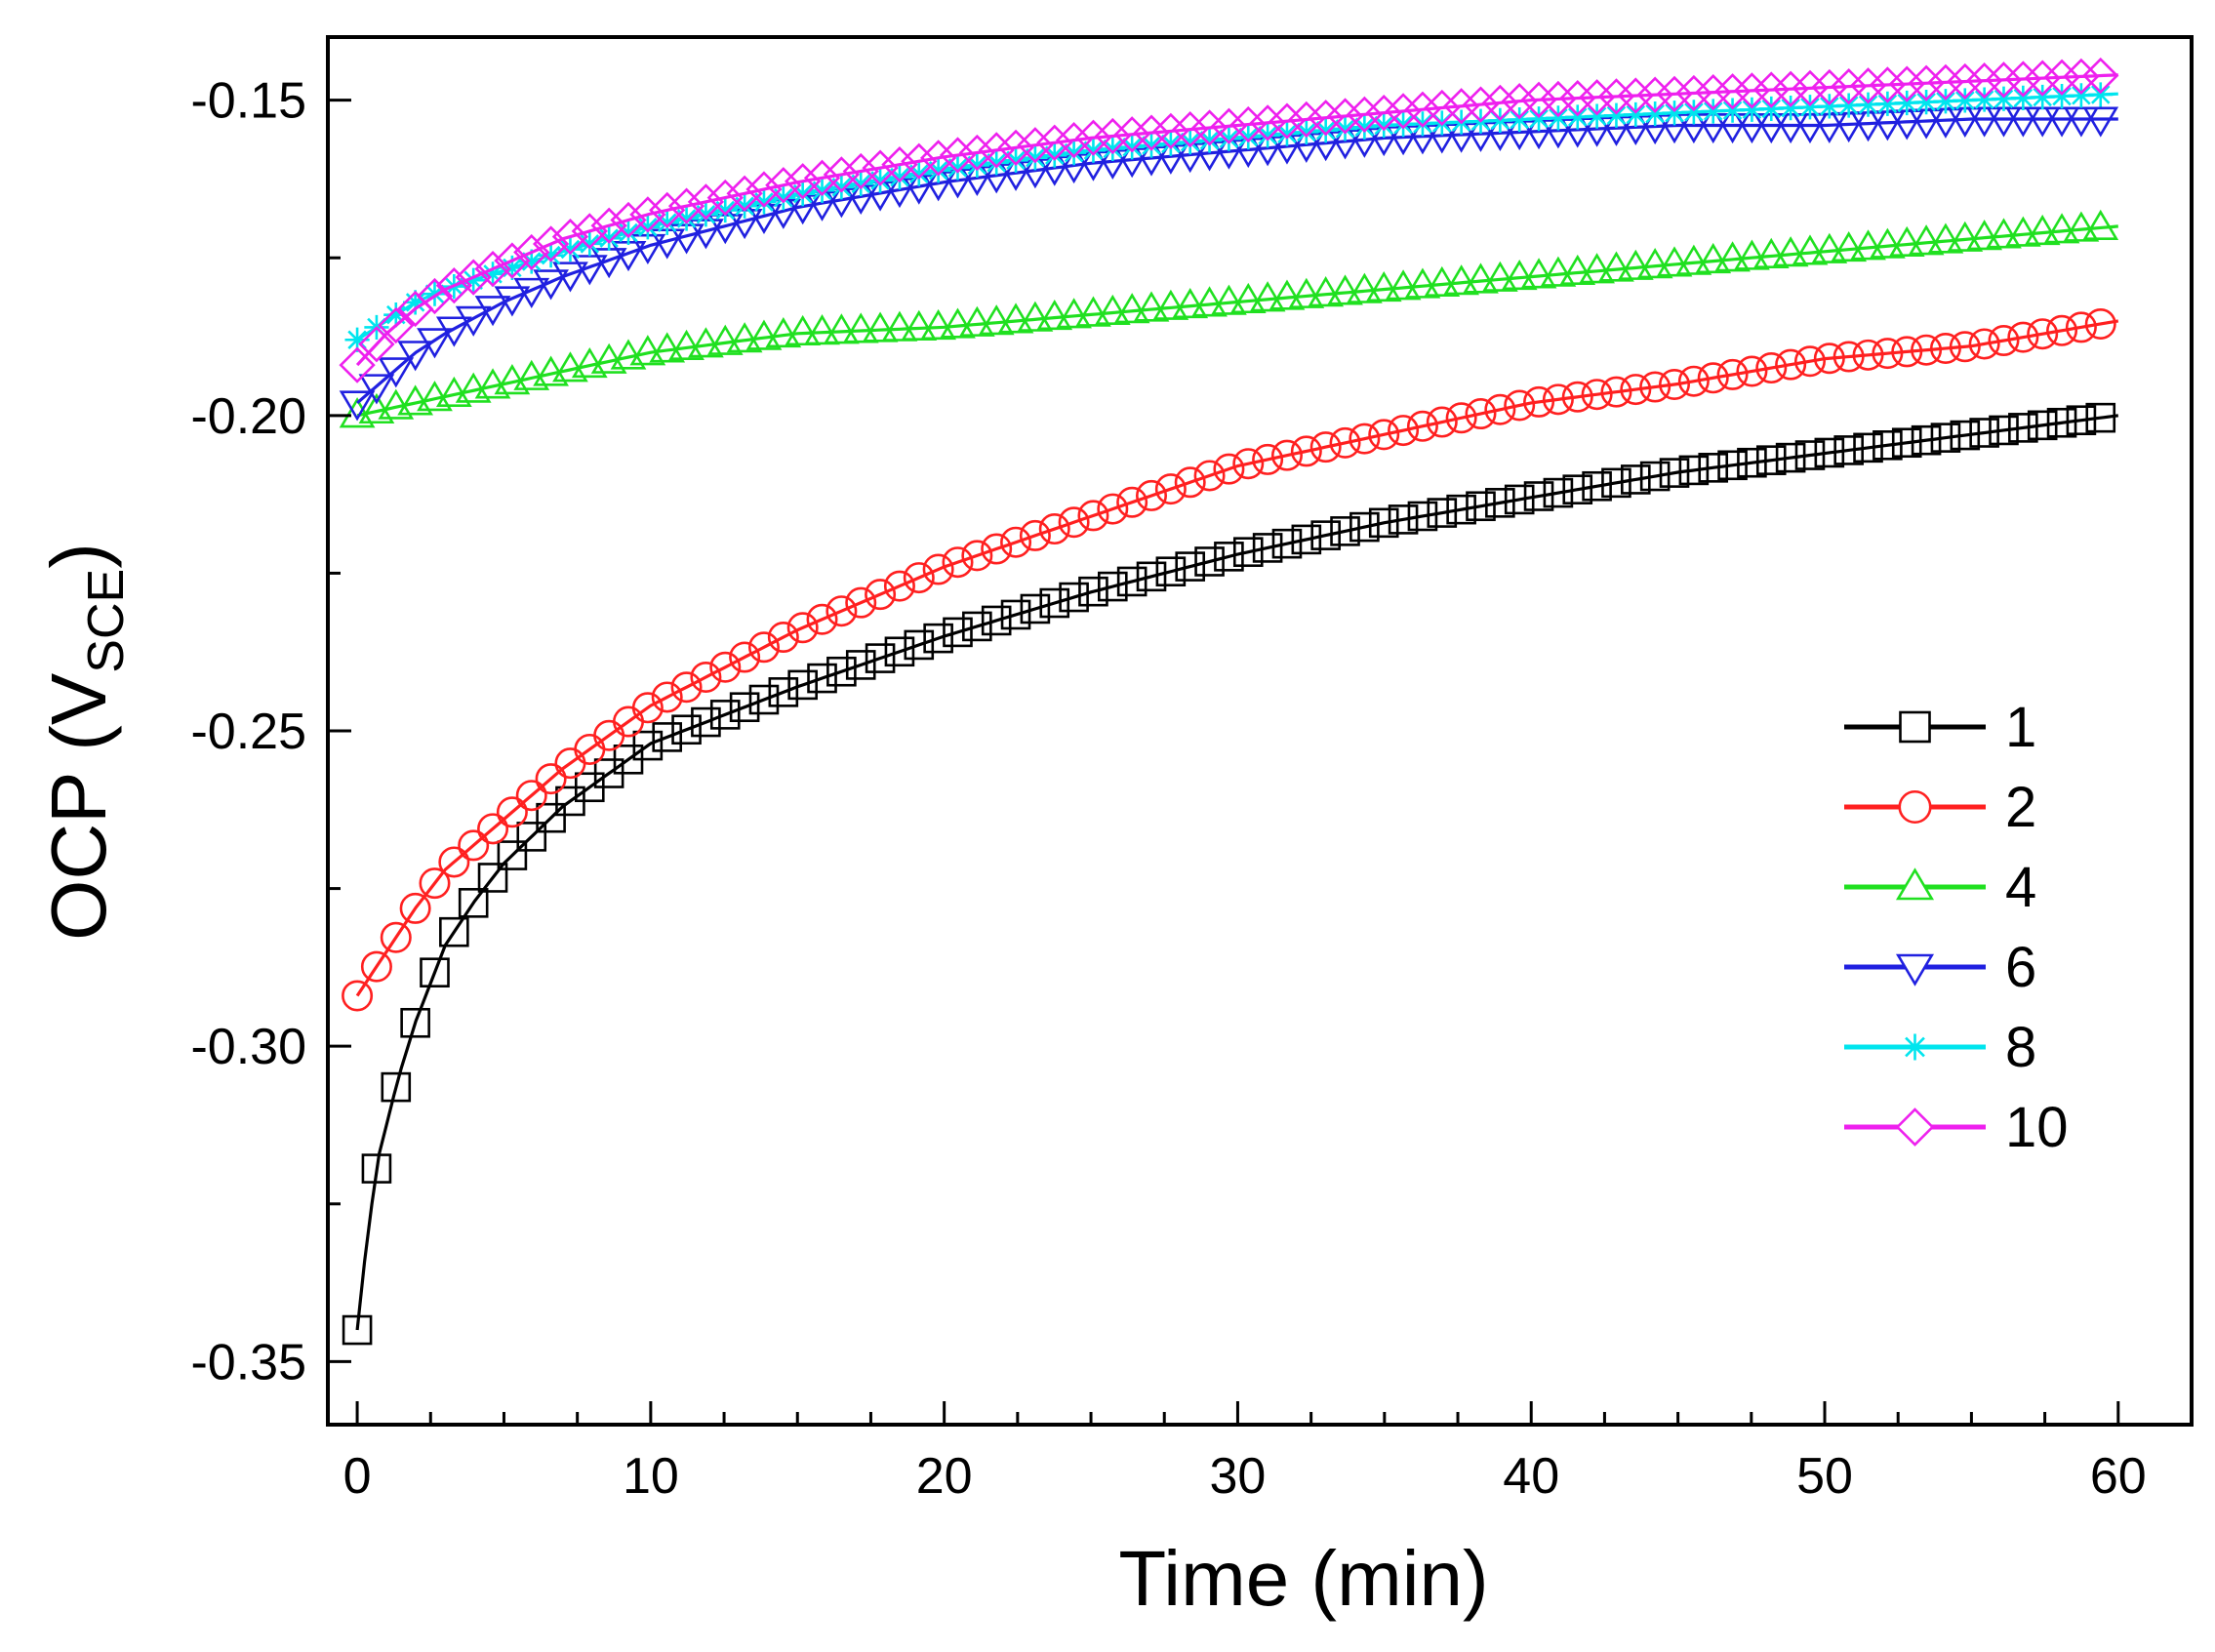 The width and height of the screenshot is (2215, 1652). What do you see at coordinates (2021, 888) in the screenshot?
I see `legend-label: 4` at bounding box center [2021, 888].